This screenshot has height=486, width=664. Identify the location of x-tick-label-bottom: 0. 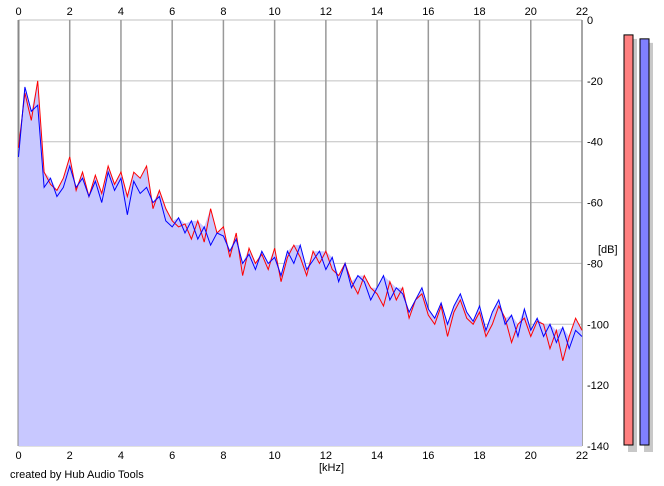
(18, 456).